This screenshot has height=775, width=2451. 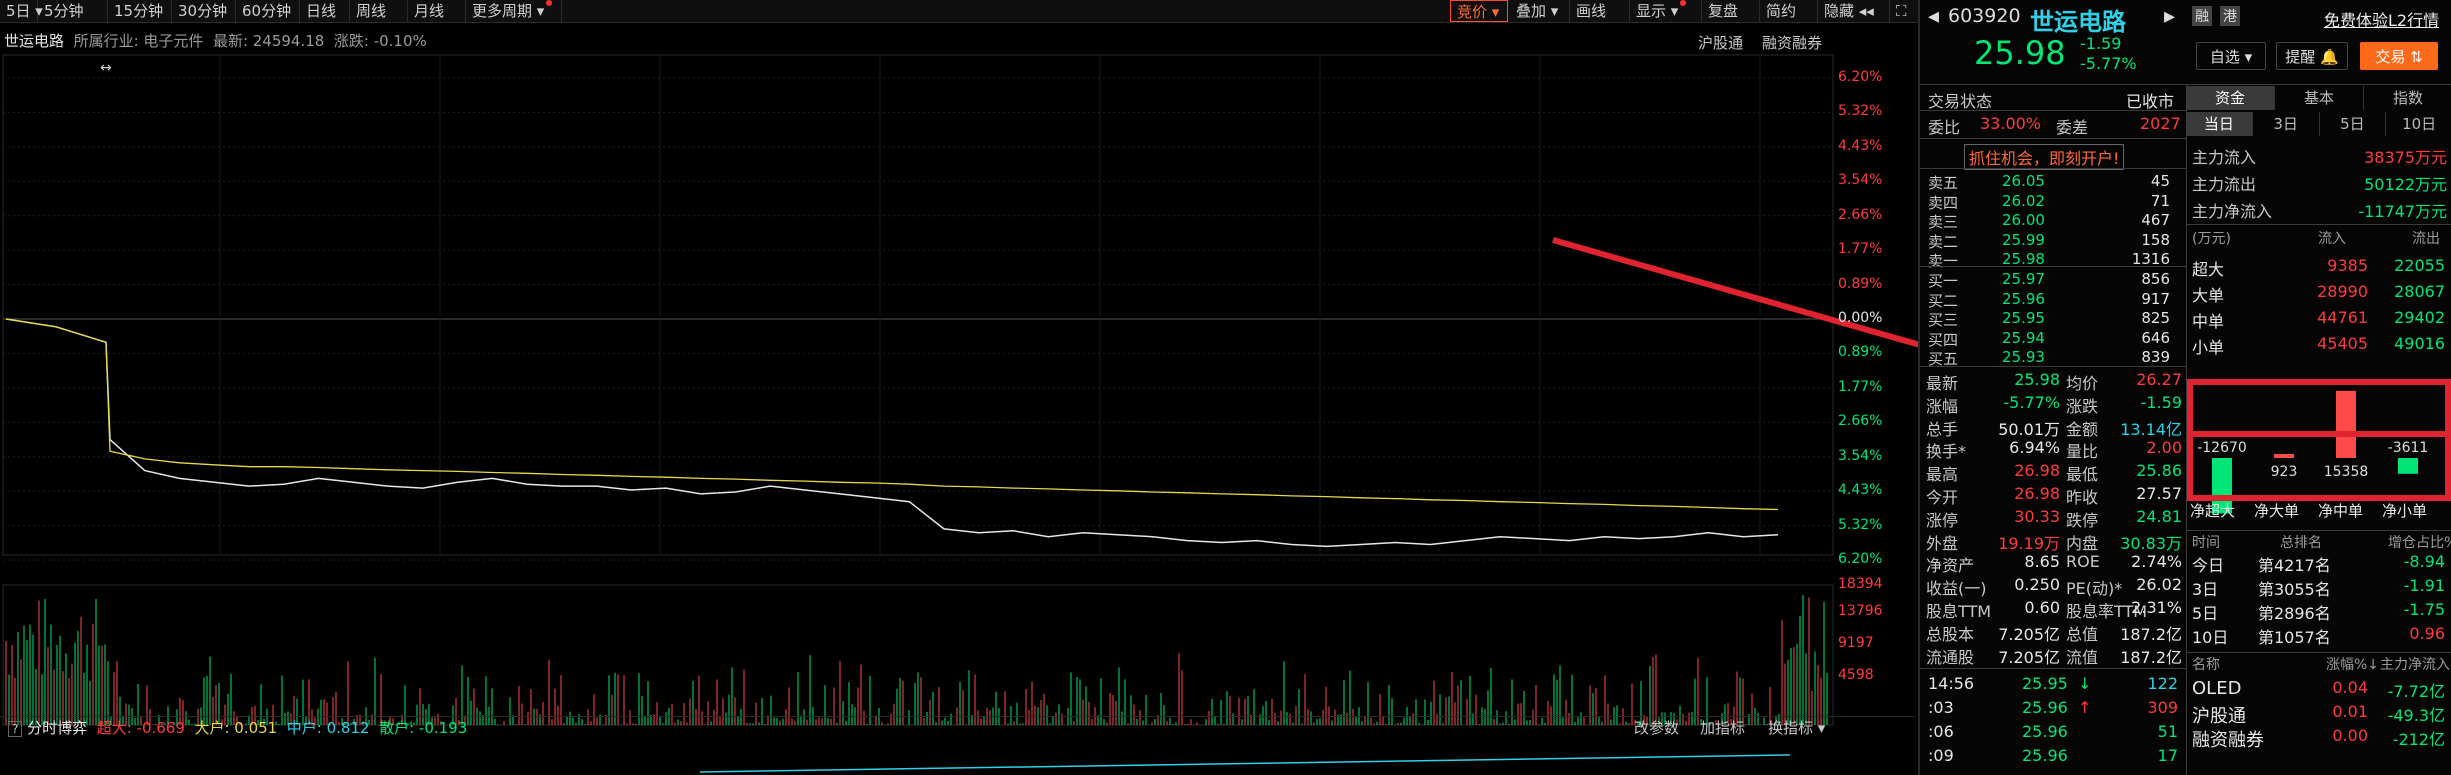 What do you see at coordinates (2044, 157) in the screenshot?
I see `open-account-banner: 抓住机会，即刻开户!` at bounding box center [2044, 157].